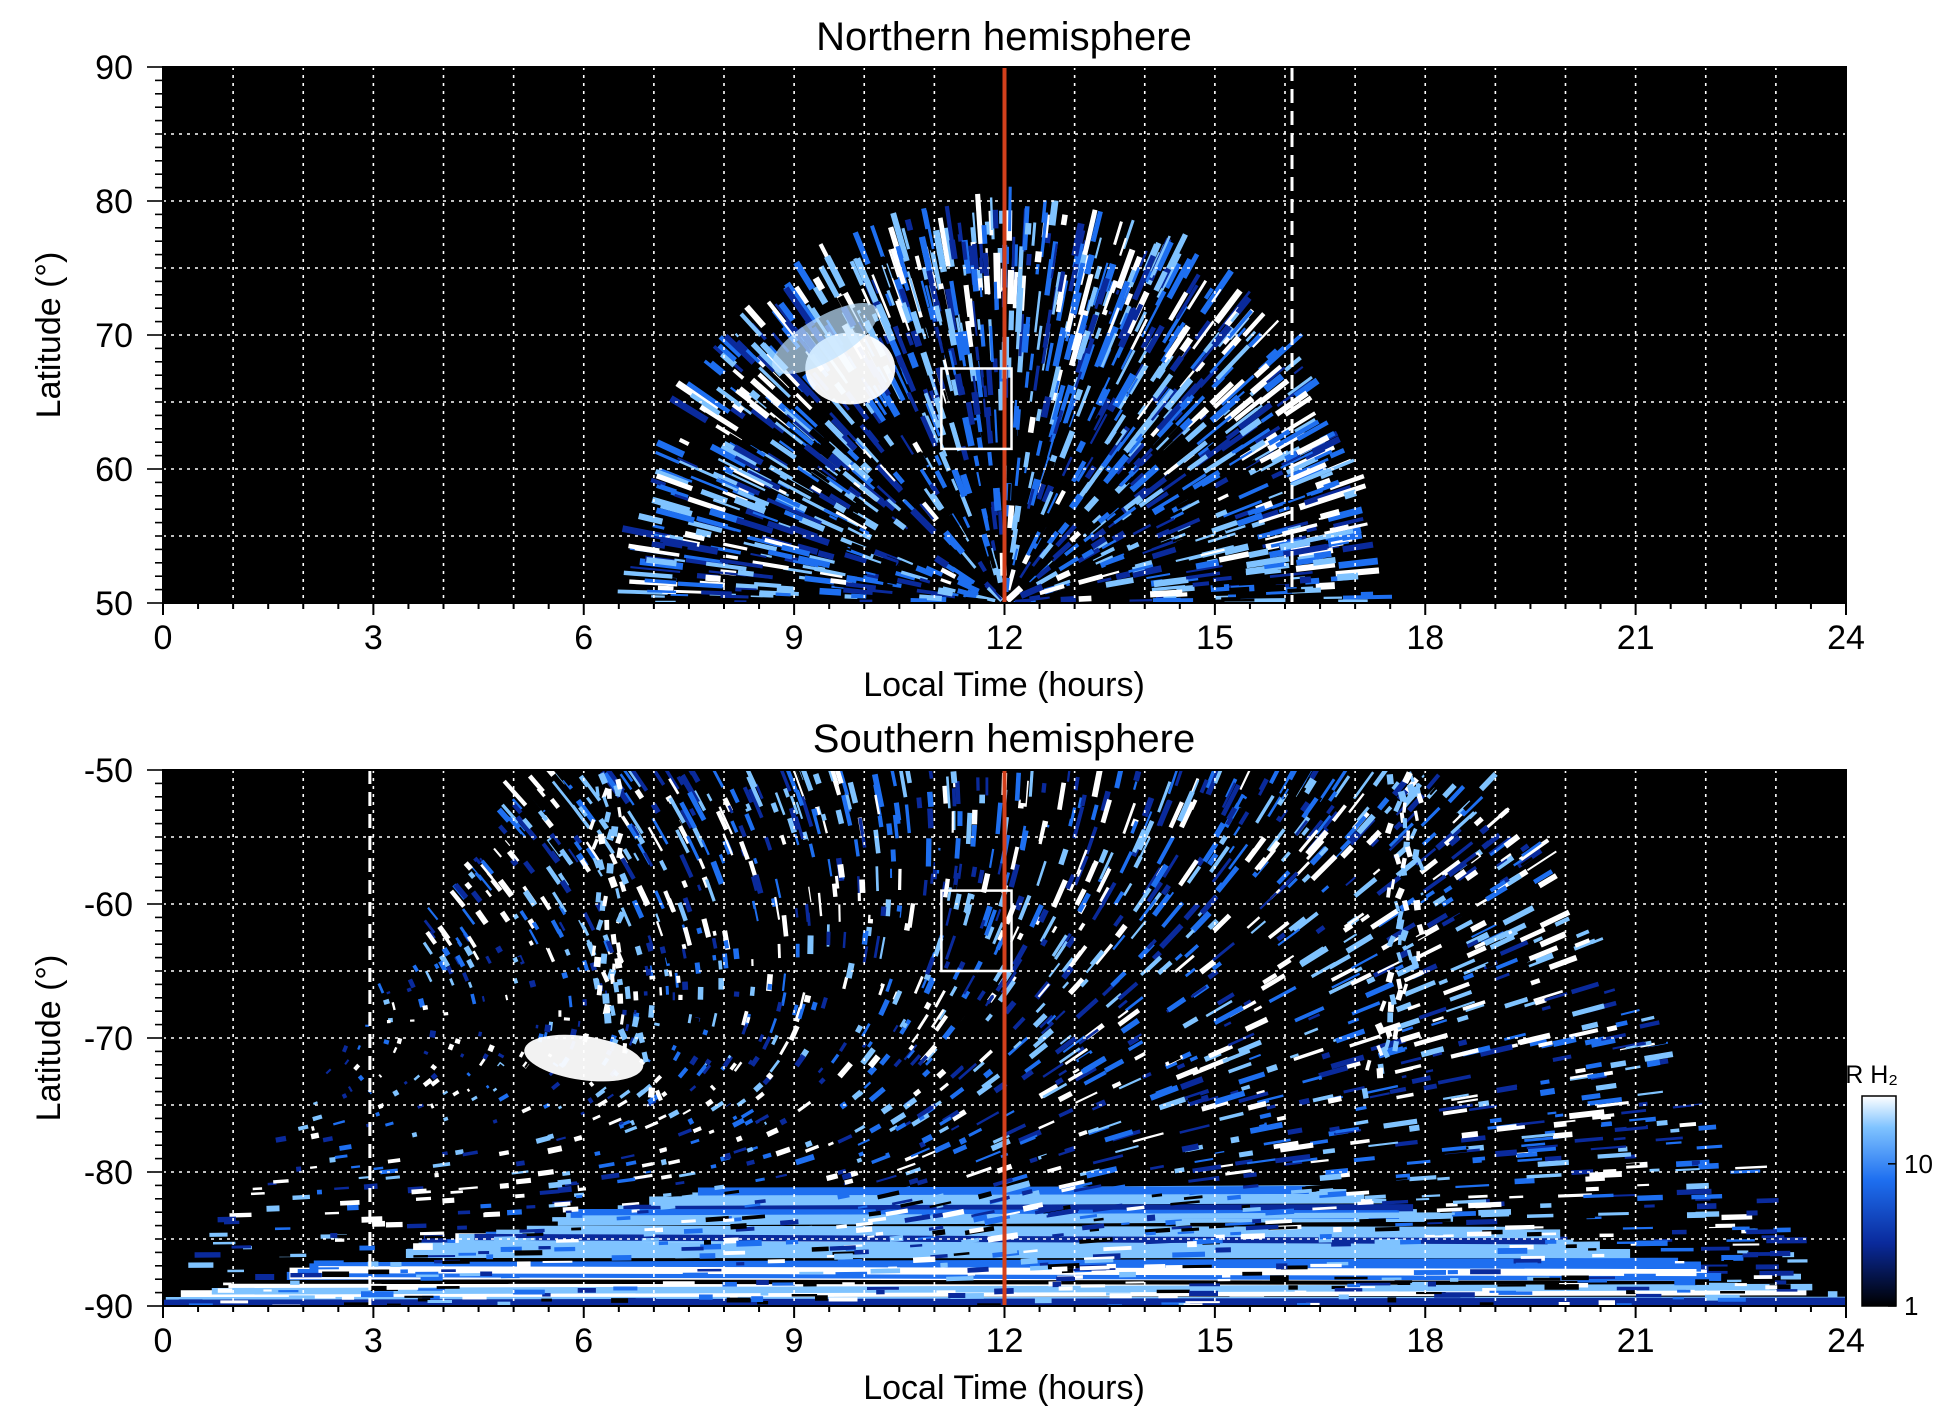  What do you see at coordinates (1007, 1271) in the screenshot?
I see `emission-band` at bounding box center [1007, 1271].